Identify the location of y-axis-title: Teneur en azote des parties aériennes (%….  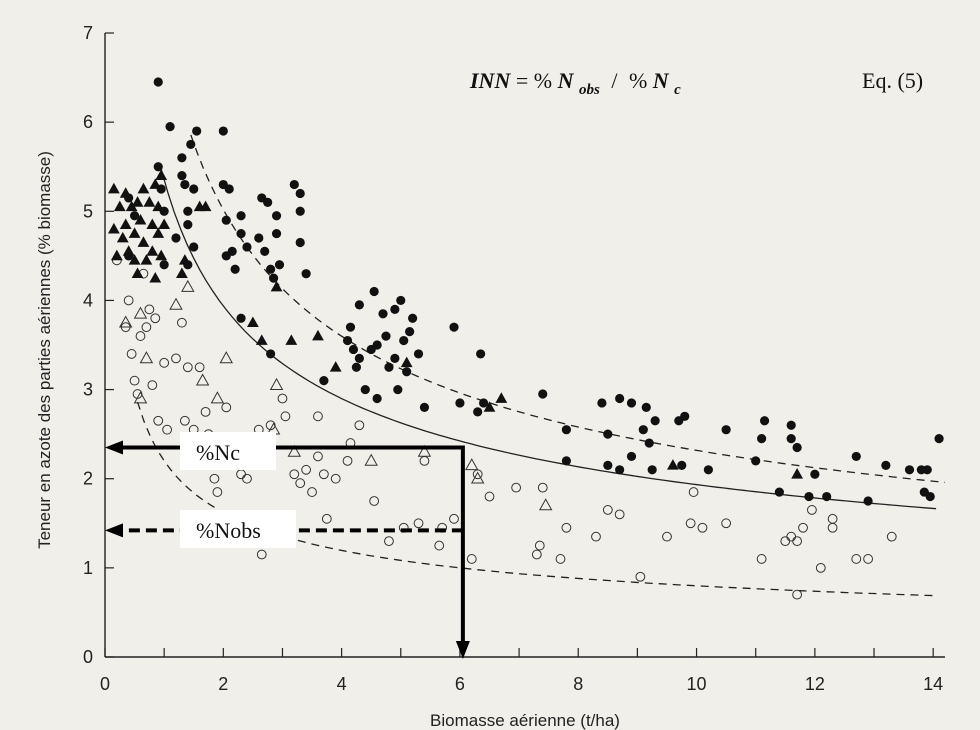
(44, 350).